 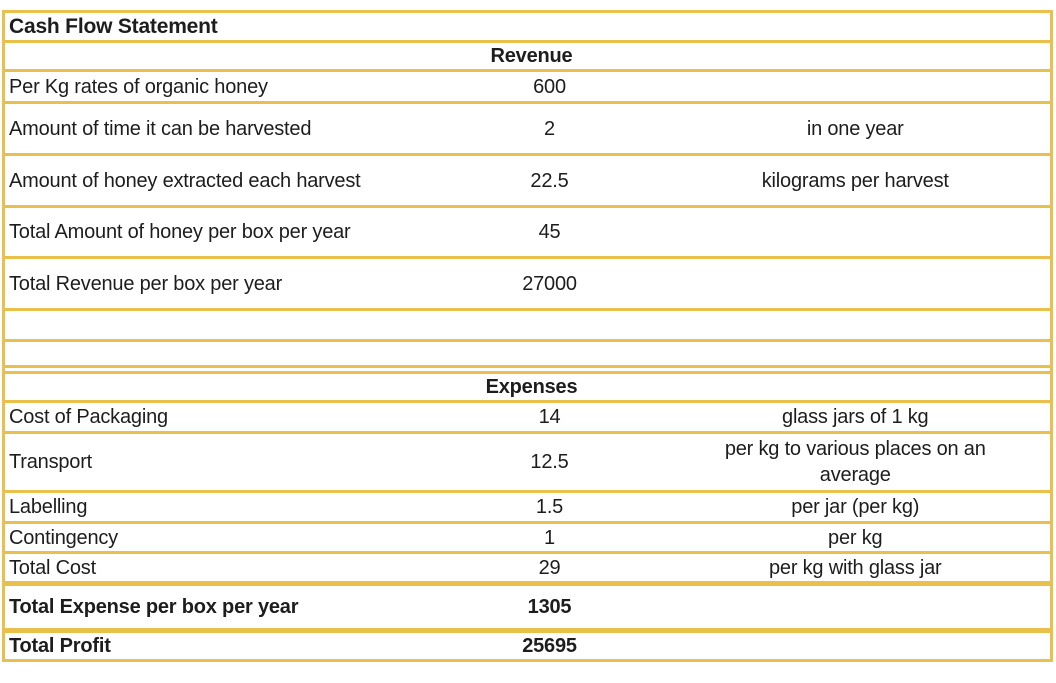 What do you see at coordinates (208, 607) in the screenshot?
I see `row-label: Total Expense per box per year` at bounding box center [208, 607].